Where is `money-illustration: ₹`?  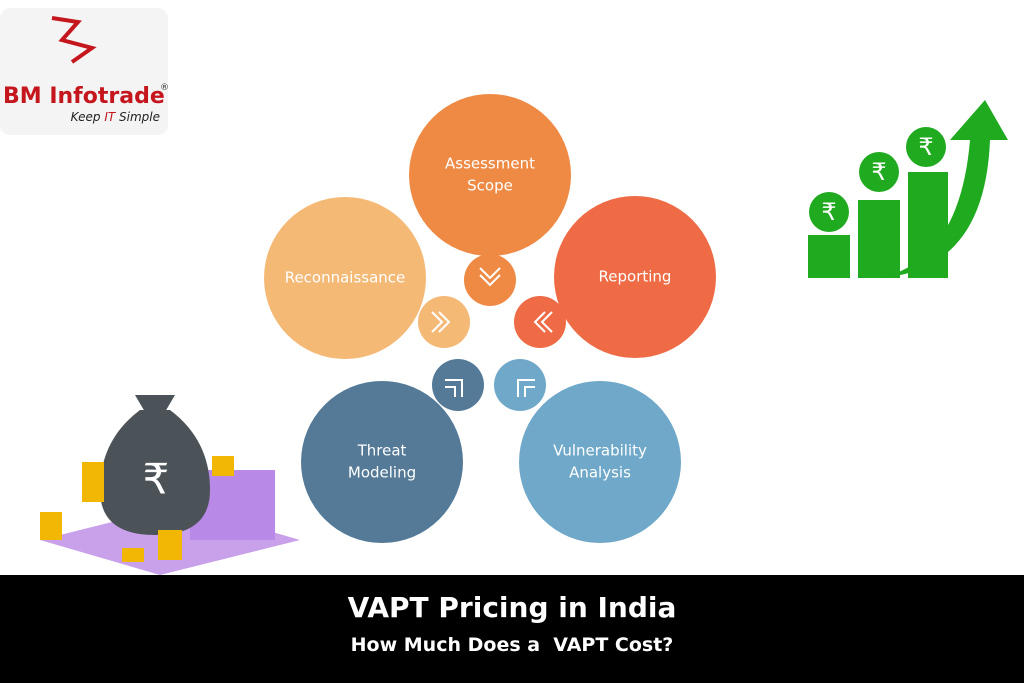
money-illustration: ₹ is located at coordinates (170, 485).